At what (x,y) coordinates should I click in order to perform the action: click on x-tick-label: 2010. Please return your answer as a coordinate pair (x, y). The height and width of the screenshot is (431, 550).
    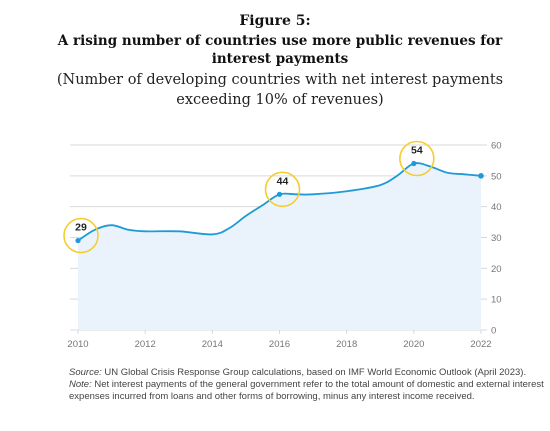
    Looking at the image, I should click on (77, 344).